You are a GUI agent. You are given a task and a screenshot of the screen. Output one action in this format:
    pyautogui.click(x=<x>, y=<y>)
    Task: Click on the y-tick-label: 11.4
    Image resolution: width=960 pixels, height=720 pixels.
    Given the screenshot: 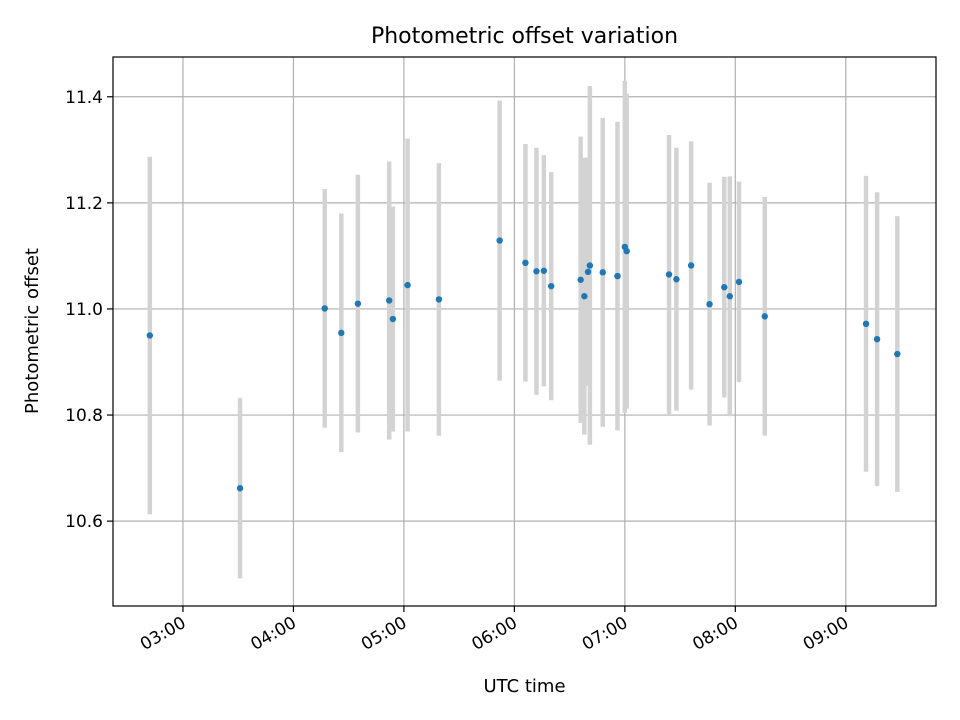 What is the action you would take?
    pyautogui.click(x=84, y=98)
    